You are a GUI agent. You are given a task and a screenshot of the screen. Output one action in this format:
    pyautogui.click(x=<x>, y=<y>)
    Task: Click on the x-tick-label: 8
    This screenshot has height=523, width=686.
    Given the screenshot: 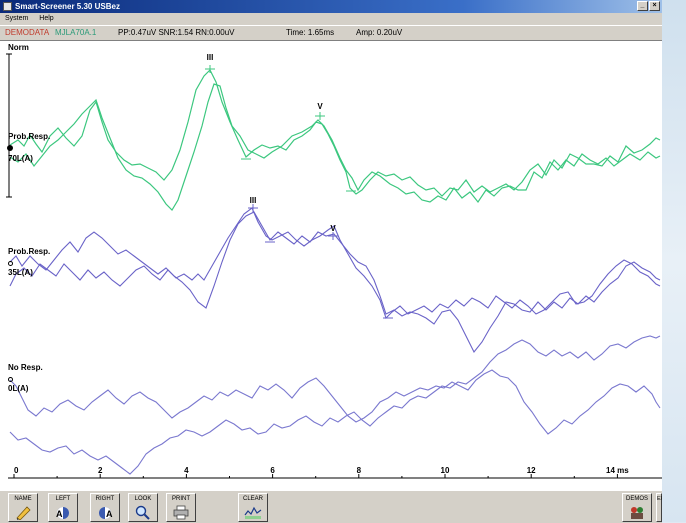 What is the action you would take?
    pyautogui.click(x=359, y=470)
    